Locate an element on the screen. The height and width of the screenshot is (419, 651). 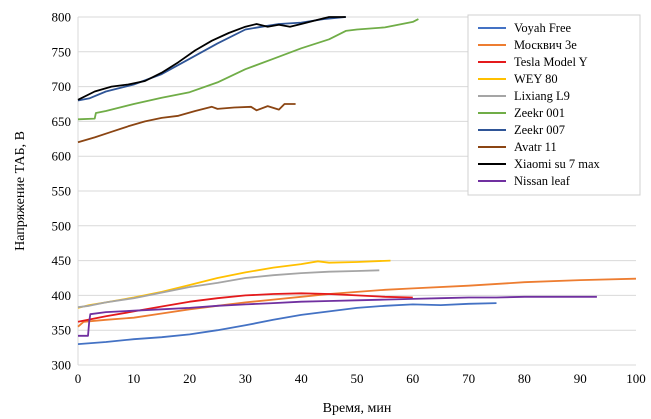
x-tick-label-7: 70 is located at coordinates (468, 378).